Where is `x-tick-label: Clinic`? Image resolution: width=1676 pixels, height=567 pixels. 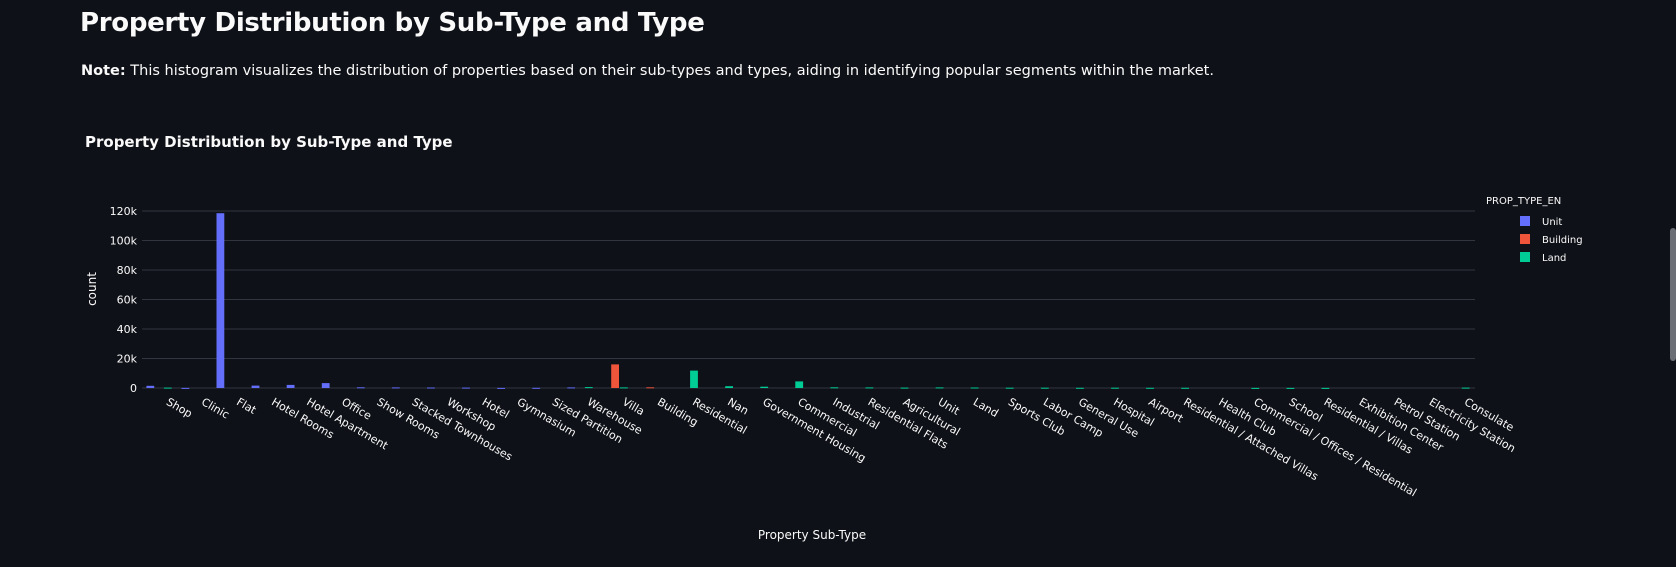 x-tick-label: Clinic is located at coordinates (215, 408).